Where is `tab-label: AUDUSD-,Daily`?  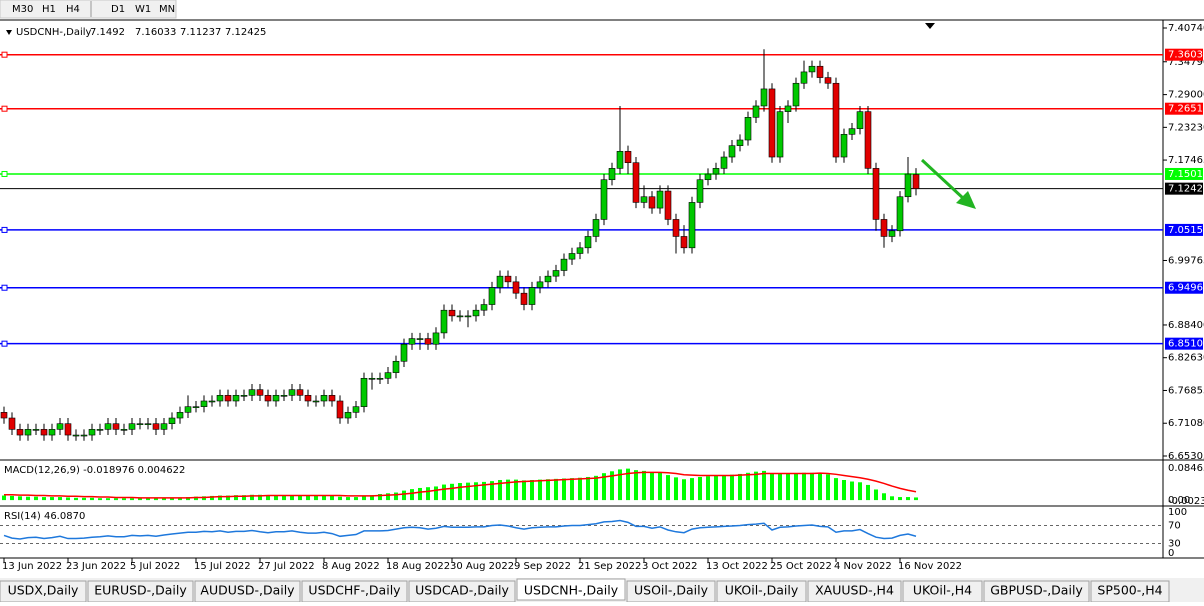 tab-label: AUDUSD-,Daily is located at coordinates (247, 590).